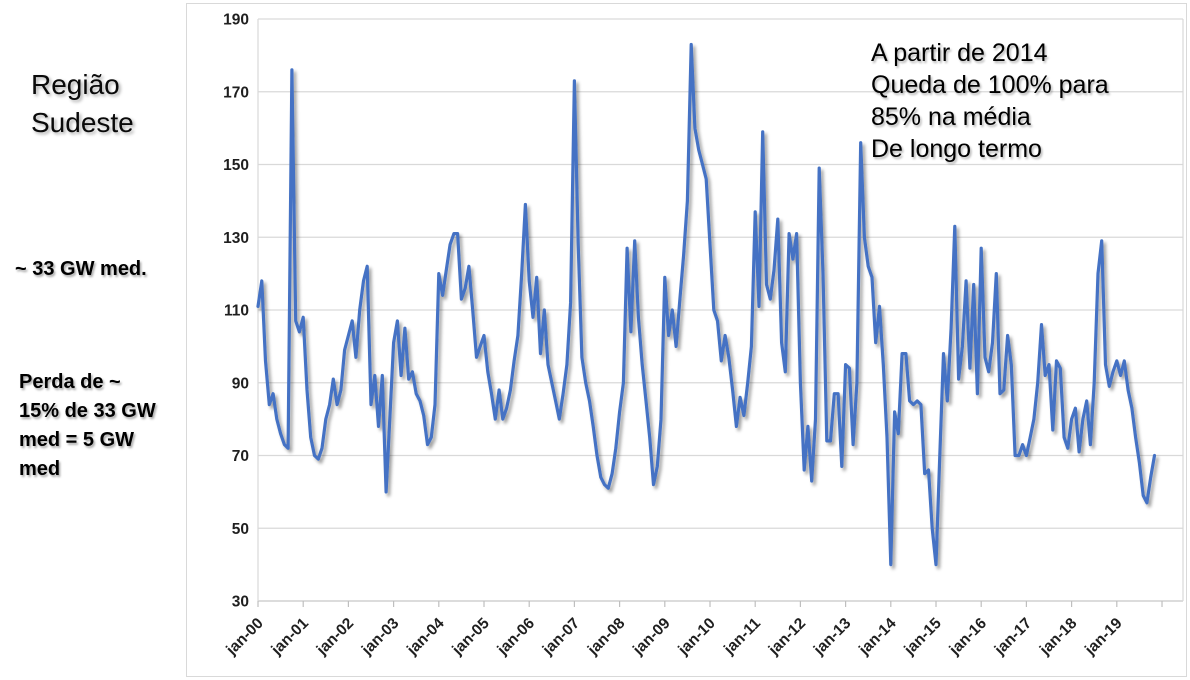 This screenshot has height=680, width=1190. I want to click on y-tick-label-110: 110, so click(236, 311).